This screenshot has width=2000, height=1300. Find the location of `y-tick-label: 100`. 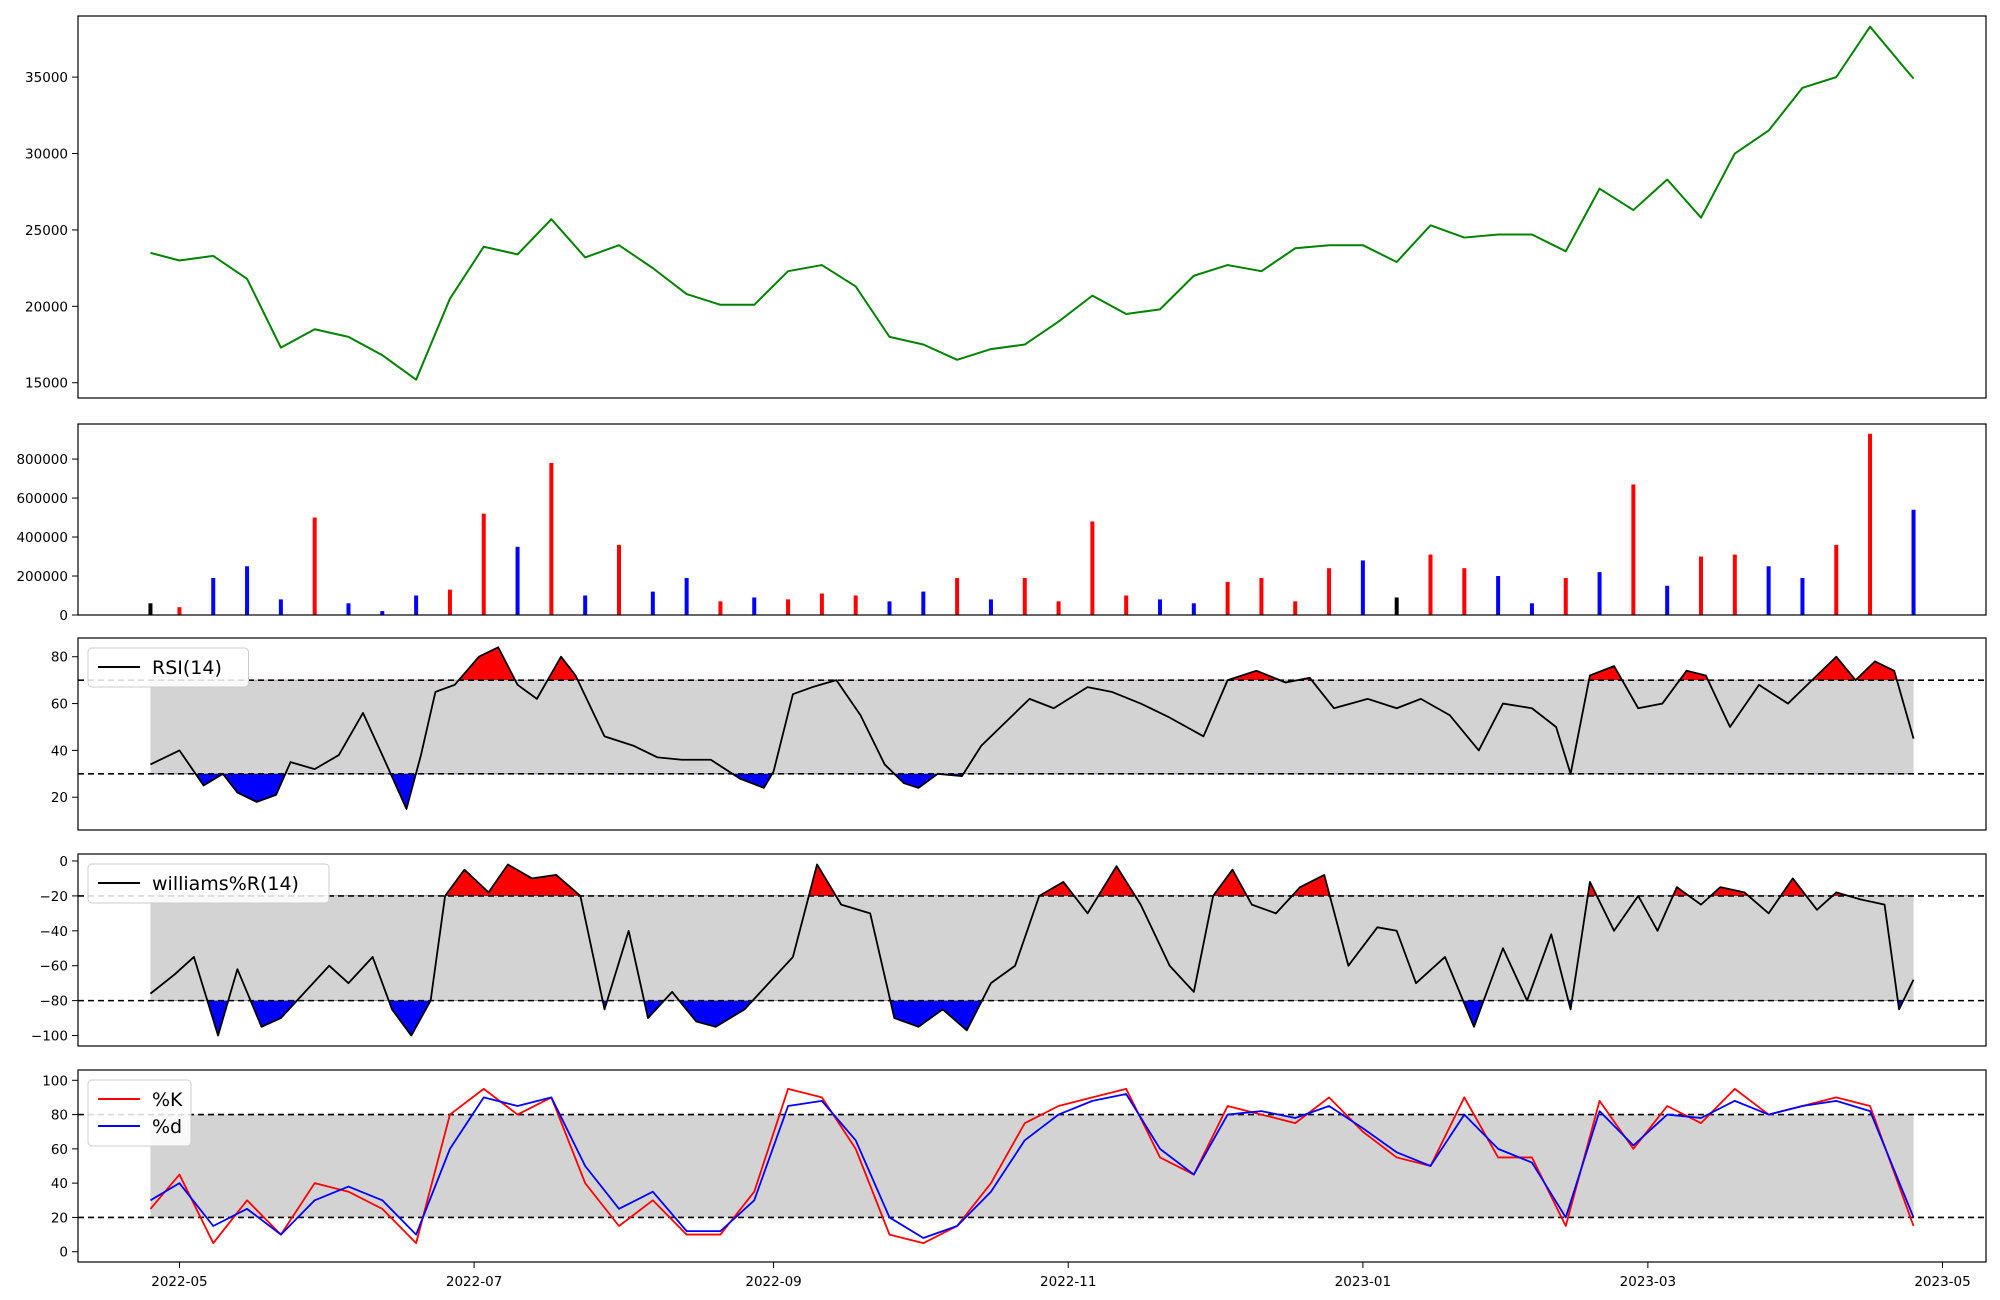

y-tick-label: 100 is located at coordinates (55, 1081).